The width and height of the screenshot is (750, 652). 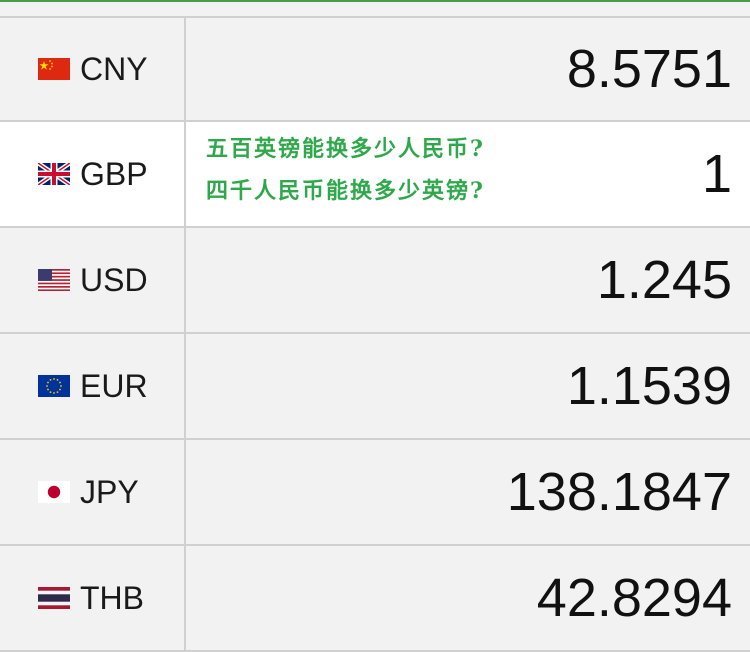 What do you see at coordinates (345, 149) in the screenshot?
I see `annotation-line-1: 五百英镑能换多少人民币?` at bounding box center [345, 149].